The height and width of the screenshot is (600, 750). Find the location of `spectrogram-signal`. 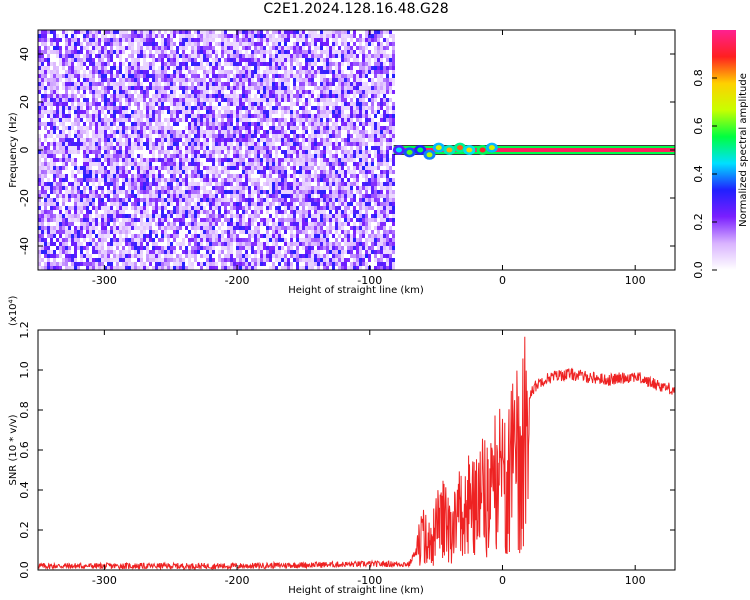

spectrogram-signal is located at coordinates (533, 151).